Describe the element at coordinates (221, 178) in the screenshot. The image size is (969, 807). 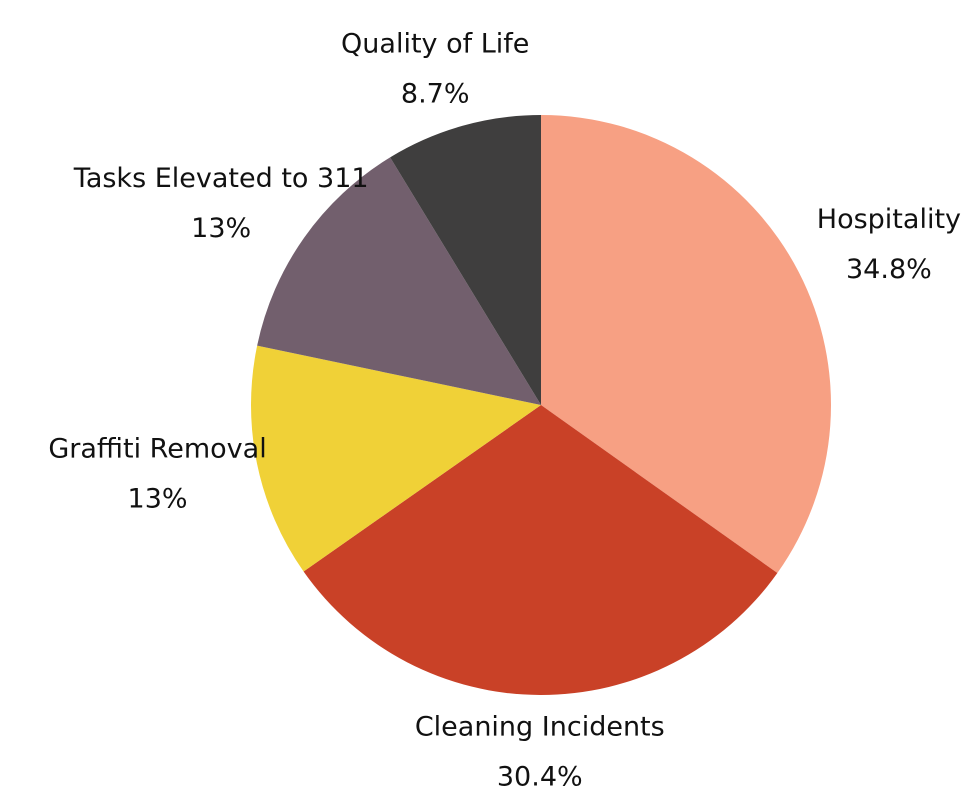
I see `slice-label: Tasks Elevated to 311` at that location.